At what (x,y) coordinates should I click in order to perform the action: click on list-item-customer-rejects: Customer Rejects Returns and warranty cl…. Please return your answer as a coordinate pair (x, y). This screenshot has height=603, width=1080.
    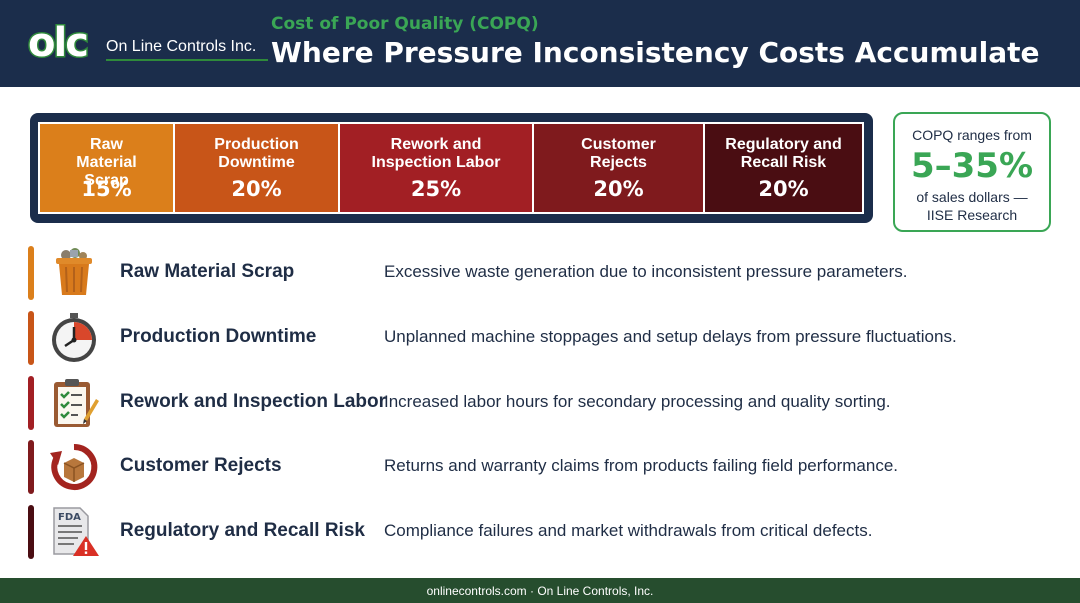
    Looking at the image, I should click on (543, 467).